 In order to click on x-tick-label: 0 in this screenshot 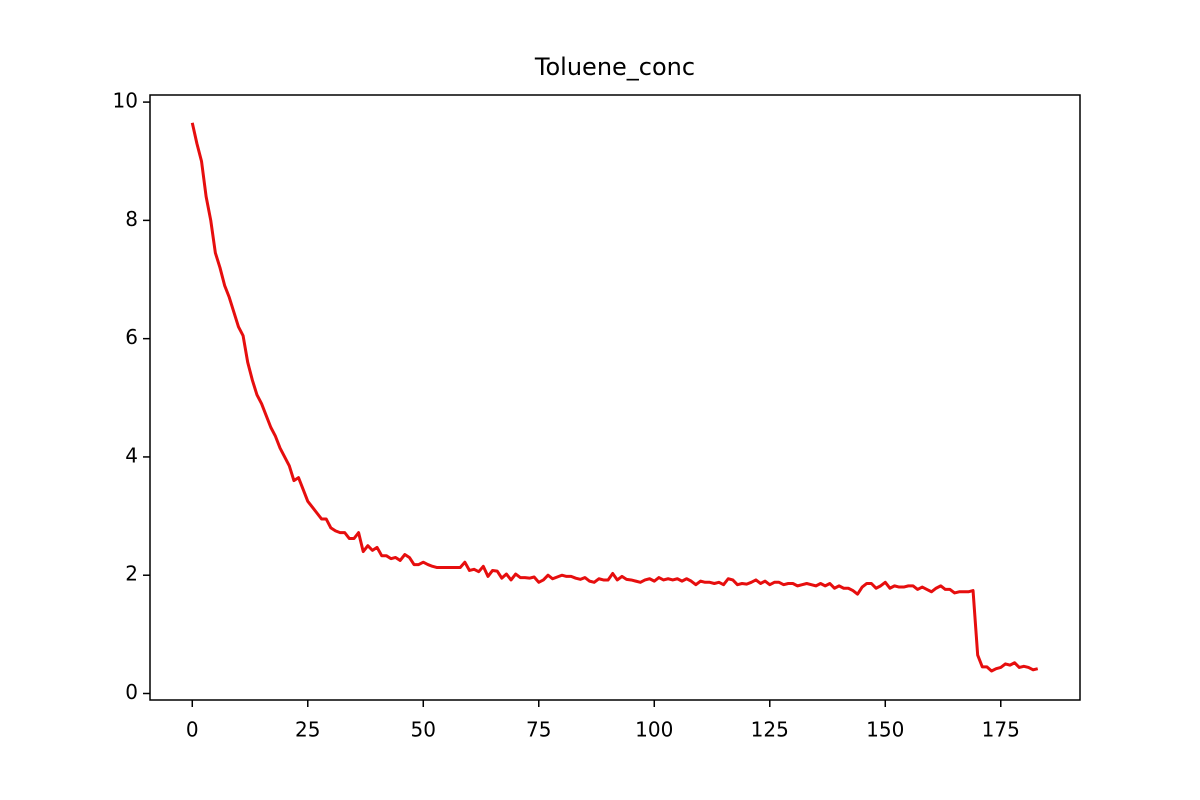, I will do `click(192, 730)`.